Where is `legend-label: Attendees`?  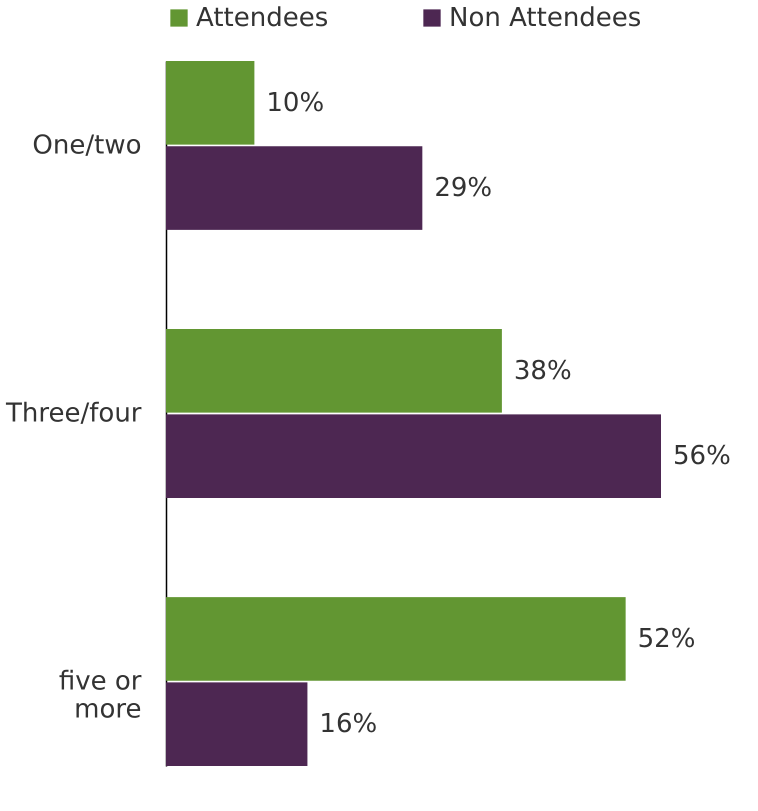
legend-label: Attendees is located at coordinates (262, 18).